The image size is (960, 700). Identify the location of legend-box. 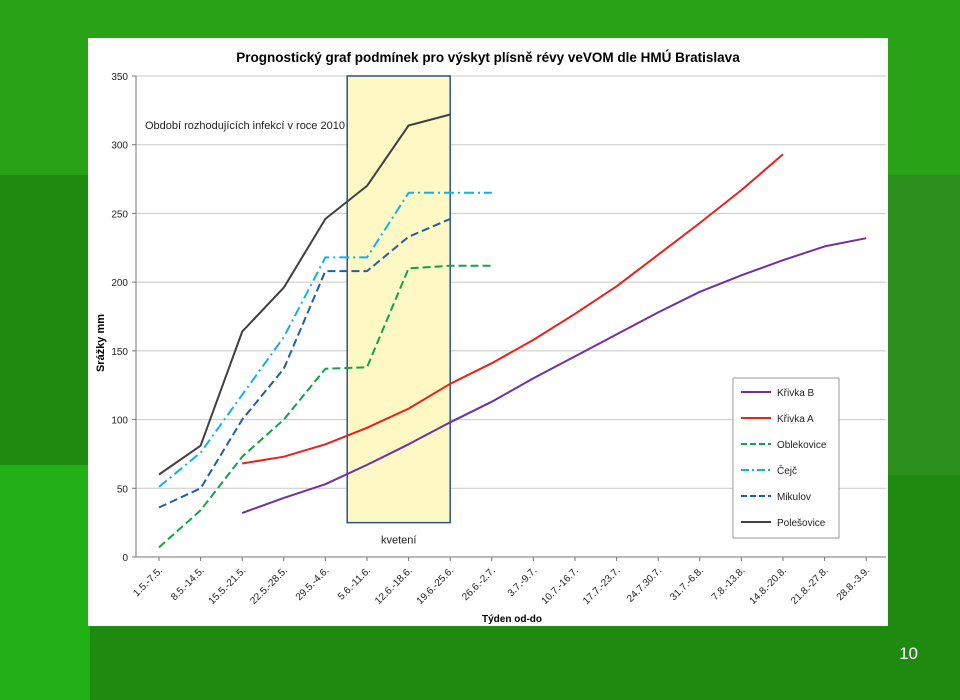
(786, 458).